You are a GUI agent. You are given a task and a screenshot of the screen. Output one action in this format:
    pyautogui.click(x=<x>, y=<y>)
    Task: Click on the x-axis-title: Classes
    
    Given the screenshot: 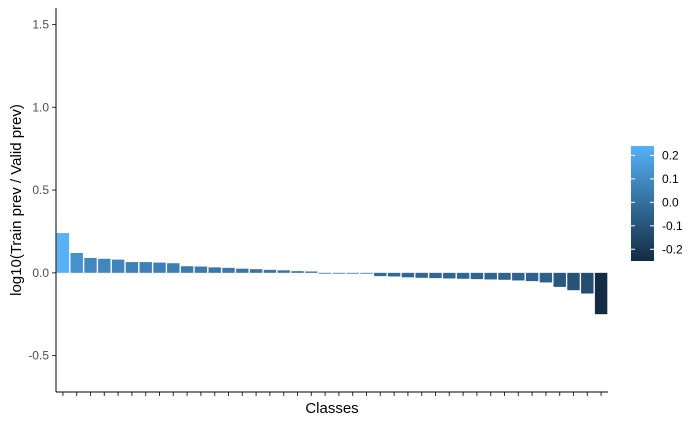 What is the action you would take?
    pyautogui.click(x=331, y=408)
    